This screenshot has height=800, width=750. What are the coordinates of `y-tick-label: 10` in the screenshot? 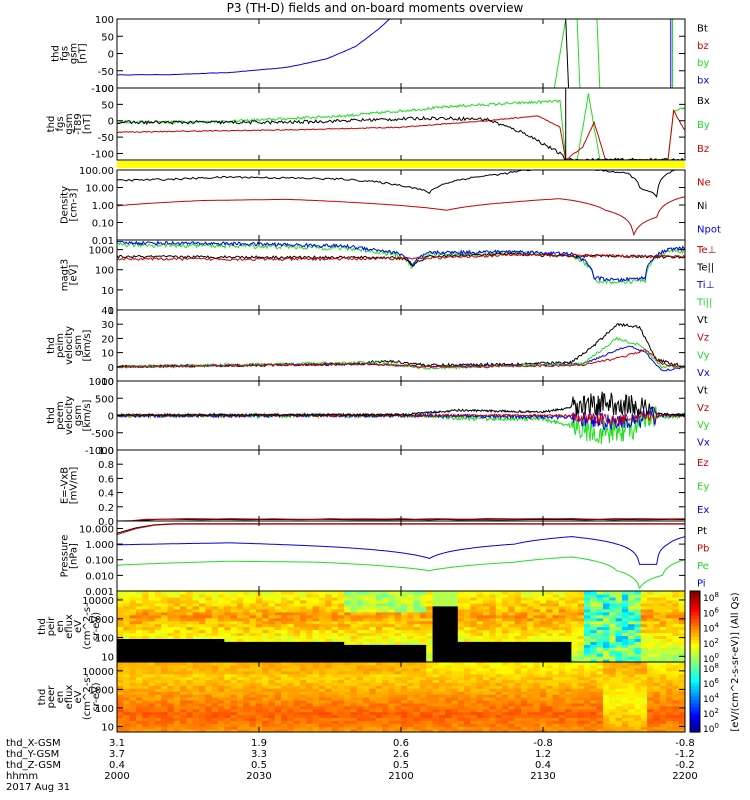 It's located at (107, 727).